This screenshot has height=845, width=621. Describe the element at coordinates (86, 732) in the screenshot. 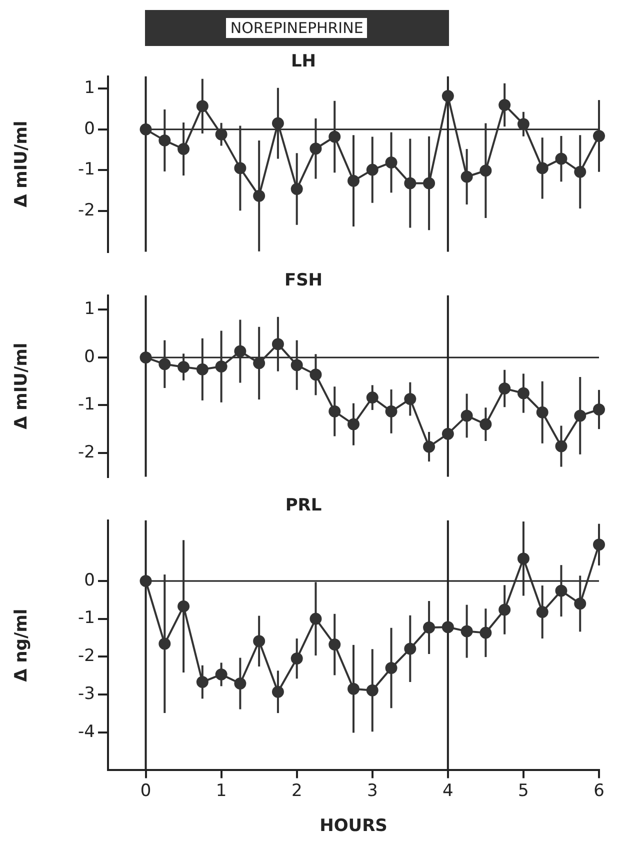

I see `y-tick-label: -4` at that location.